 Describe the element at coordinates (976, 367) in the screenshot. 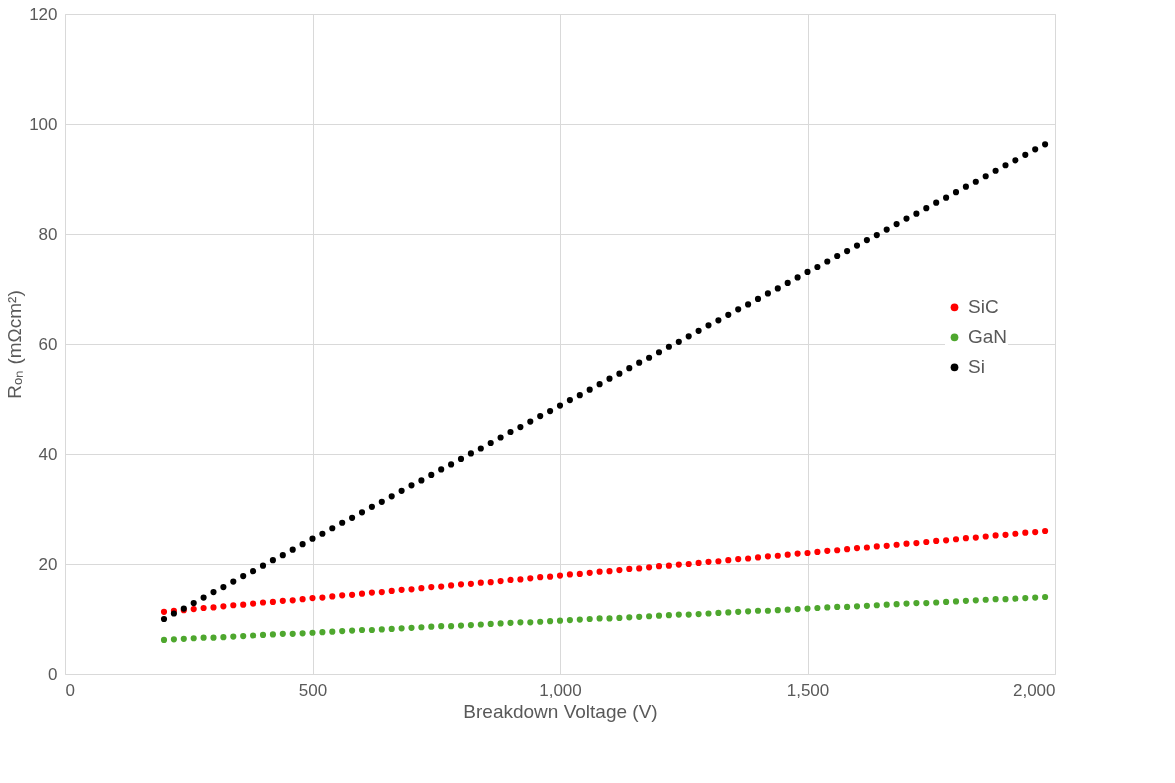

I see `legend-label: Si` at that location.